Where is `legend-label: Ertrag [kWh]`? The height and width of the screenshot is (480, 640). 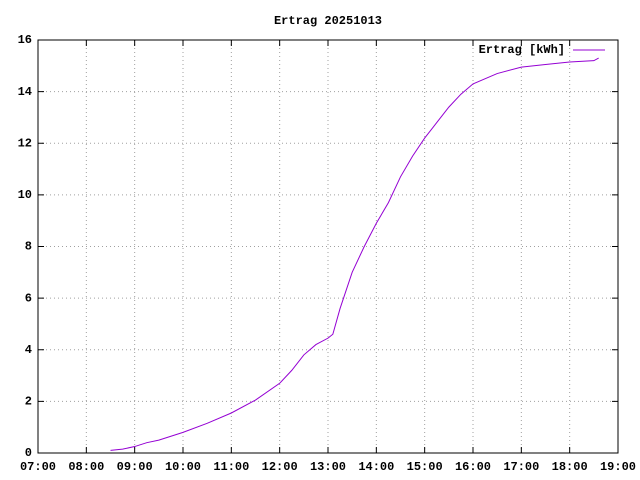
legend-label: Ertrag [kWh] is located at coordinates (522, 50).